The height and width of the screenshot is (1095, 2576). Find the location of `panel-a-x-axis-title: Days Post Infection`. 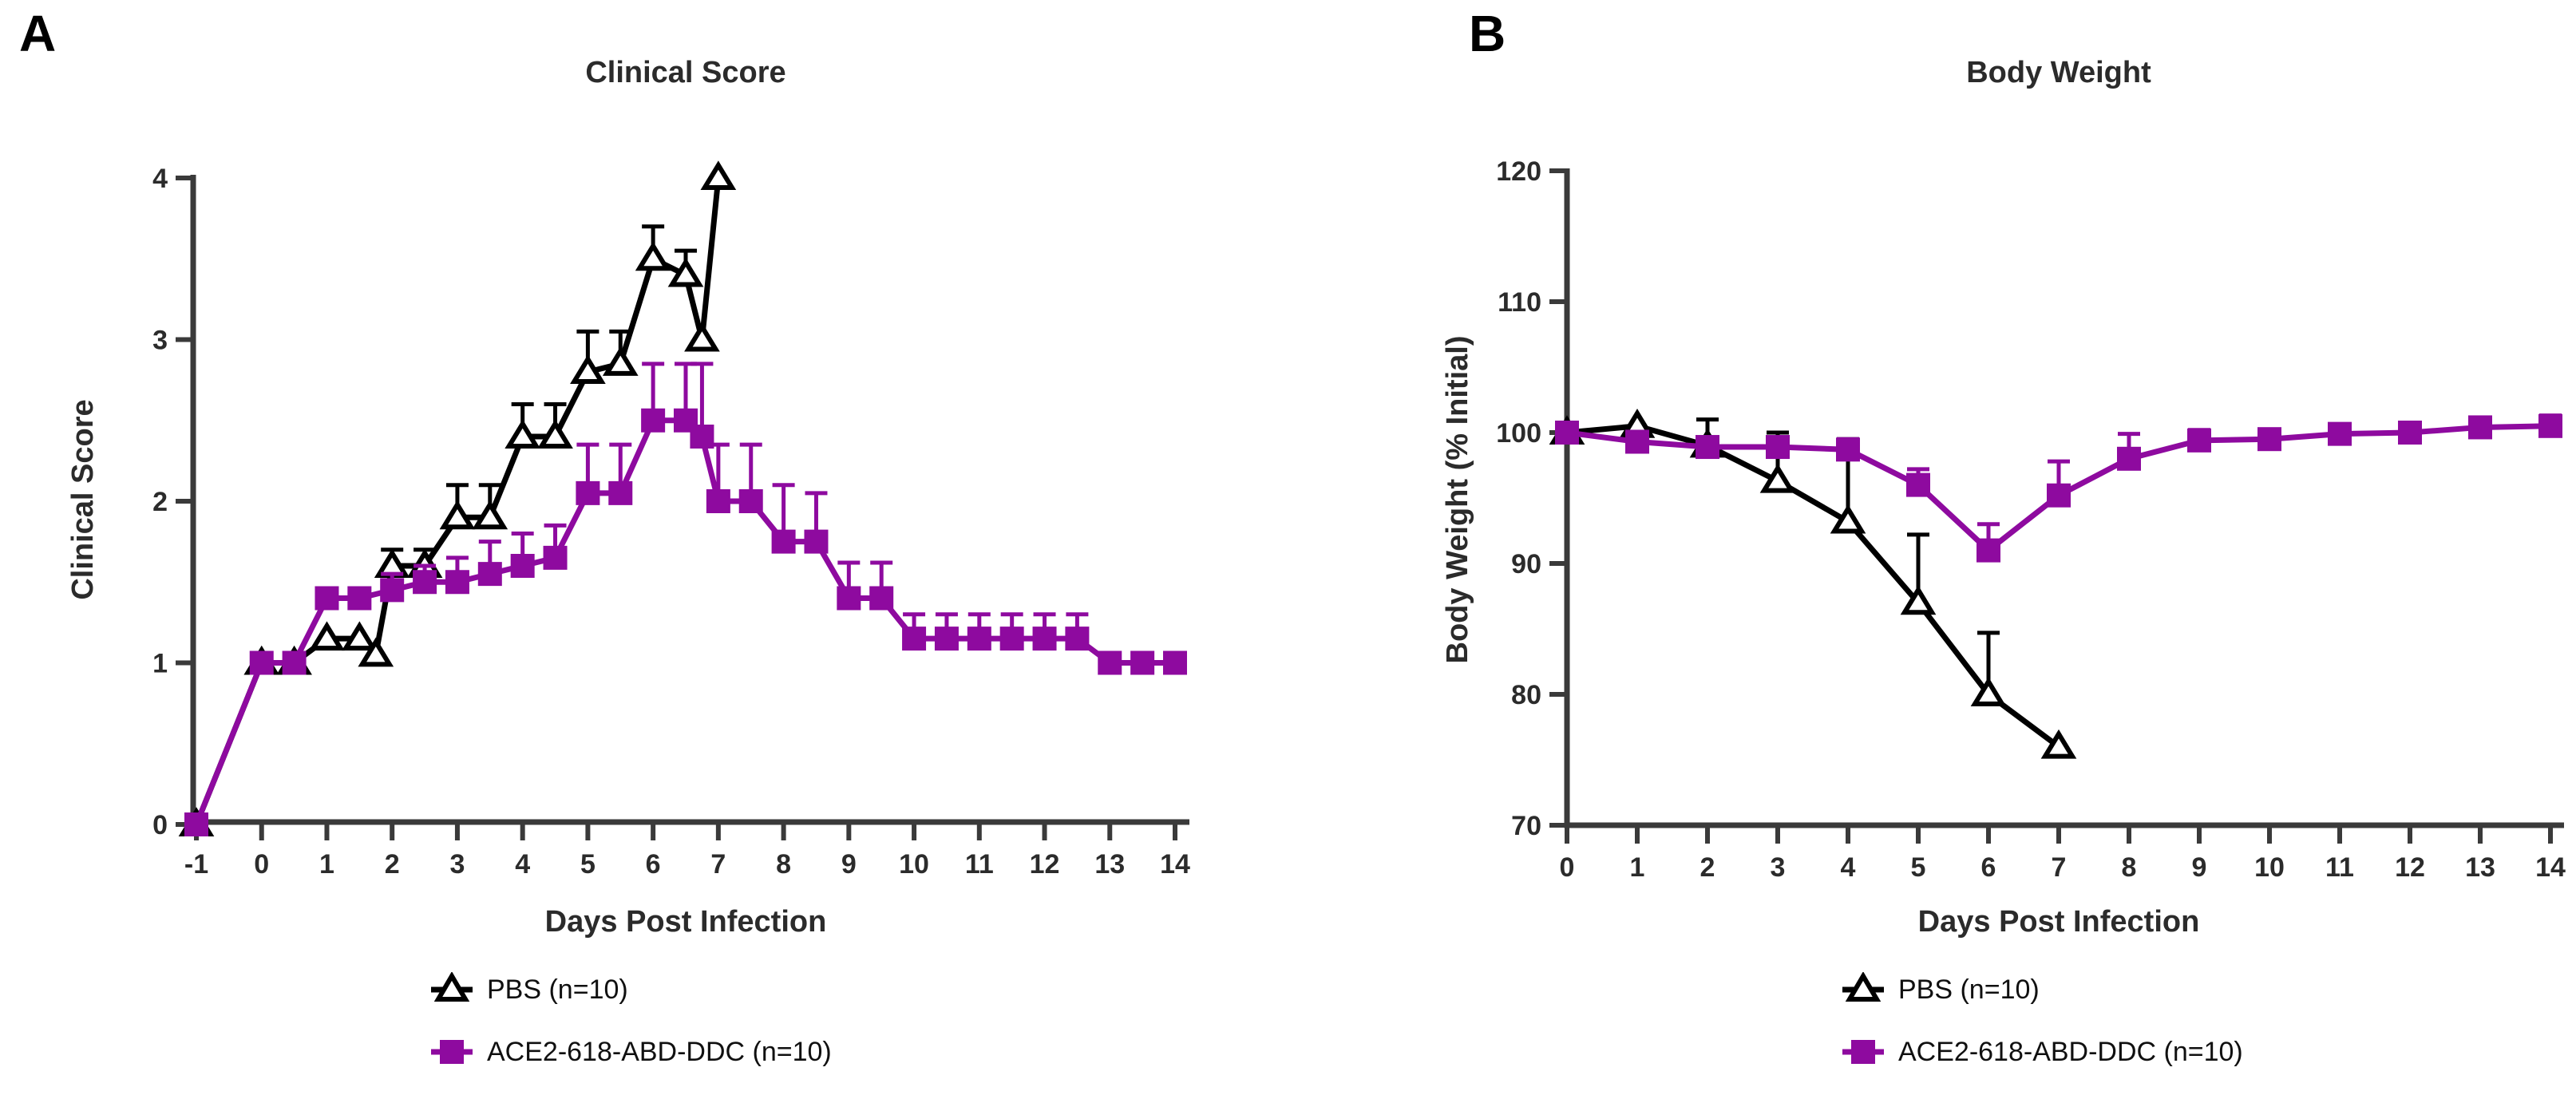

panel-a-x-axis-title: Days Post Infection is located at coordinates (686, 922).